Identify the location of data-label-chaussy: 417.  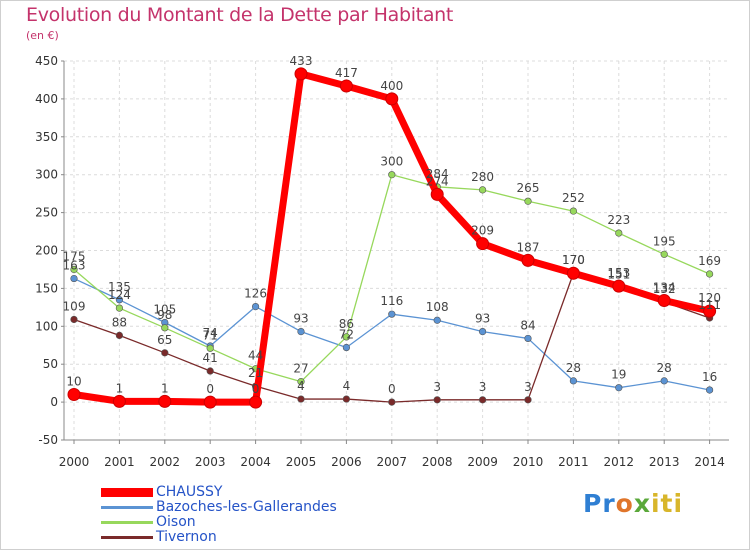
(346, 73).